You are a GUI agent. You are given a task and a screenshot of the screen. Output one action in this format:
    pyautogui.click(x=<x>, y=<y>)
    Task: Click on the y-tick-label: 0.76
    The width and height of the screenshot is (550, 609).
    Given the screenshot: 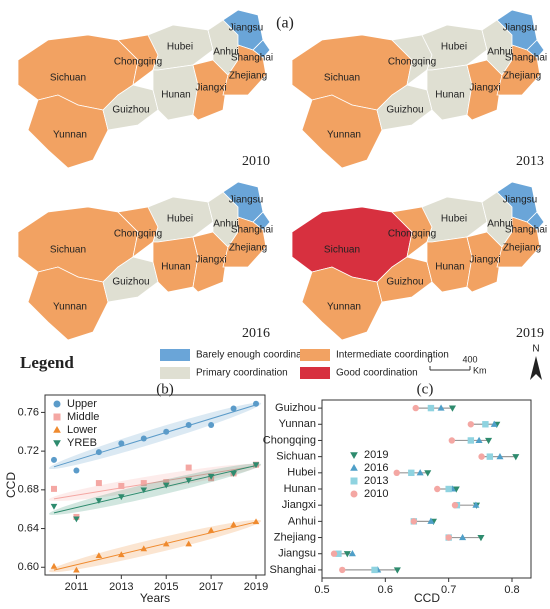 What is the action you would take?
    pyautogui.click(x=28, y=412)
    